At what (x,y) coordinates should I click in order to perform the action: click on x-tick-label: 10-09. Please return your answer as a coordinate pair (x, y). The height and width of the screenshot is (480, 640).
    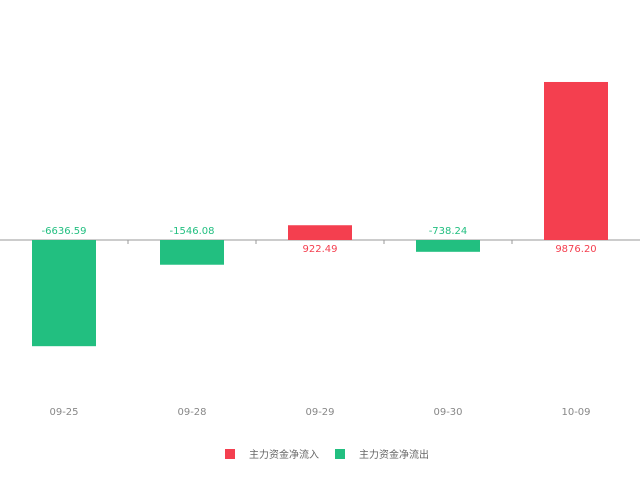
    Looking at the image, I should click on (575, 412).